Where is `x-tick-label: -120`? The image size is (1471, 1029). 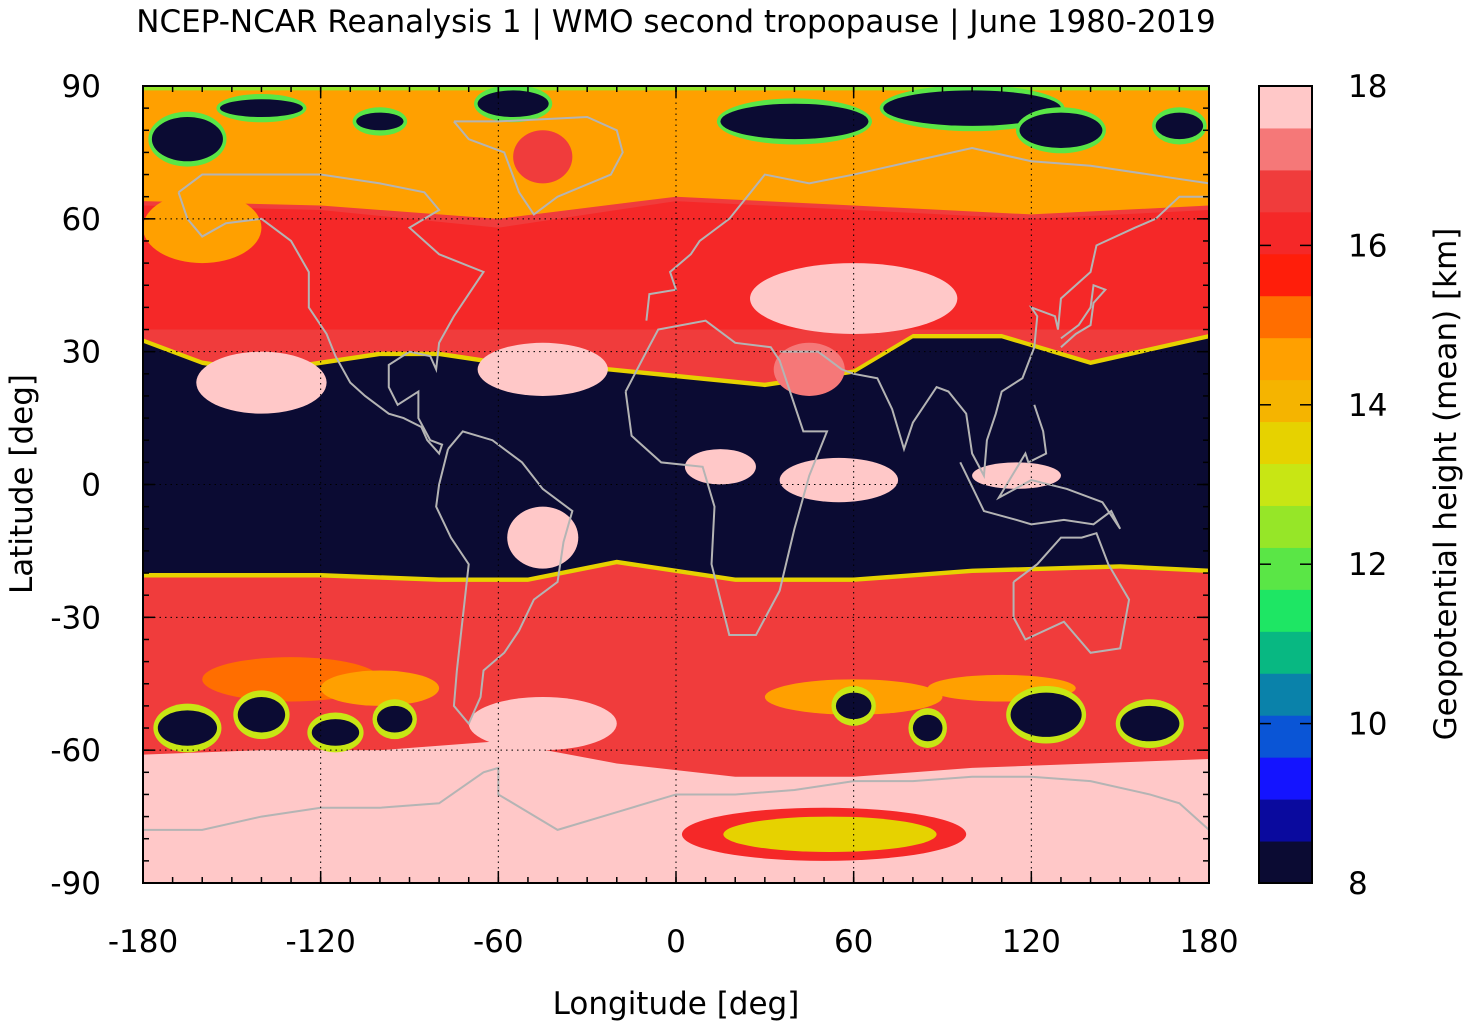
x-tick-label: -120 is located at coordinates (320, 942).